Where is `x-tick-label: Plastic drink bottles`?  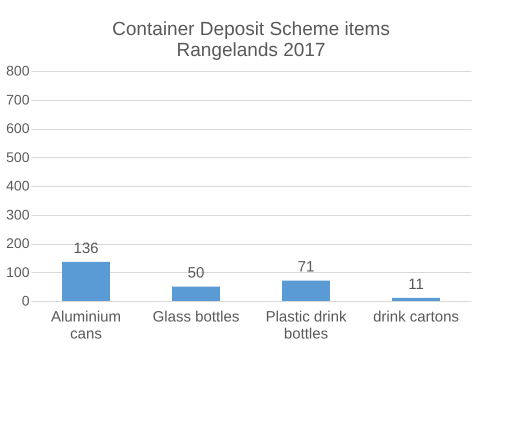 x-tick-label: Plastic drink bottles is located at coordinates (306, 325).